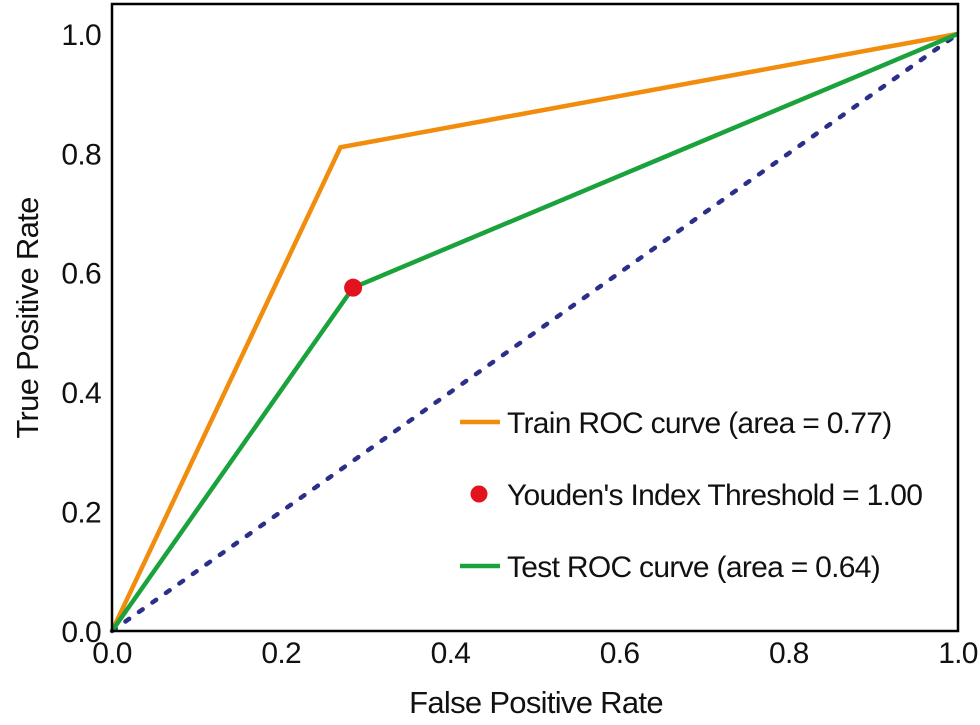 Image resolution: width=980 pixels, height=725 pixels. Describe the element at coordinates (81, 513) in the screenshot. I see `y-tick-label: 0.2` at that location.